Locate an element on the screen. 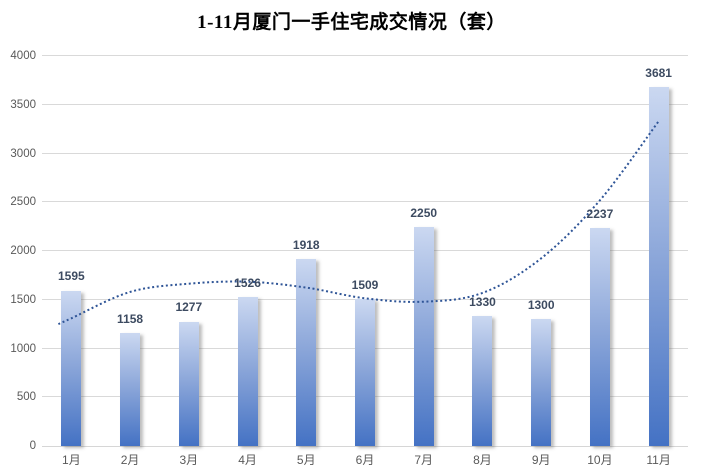 This screenshot has height=474, width=703. y-tick-label: 2500 is located at coordinates (23, 202).